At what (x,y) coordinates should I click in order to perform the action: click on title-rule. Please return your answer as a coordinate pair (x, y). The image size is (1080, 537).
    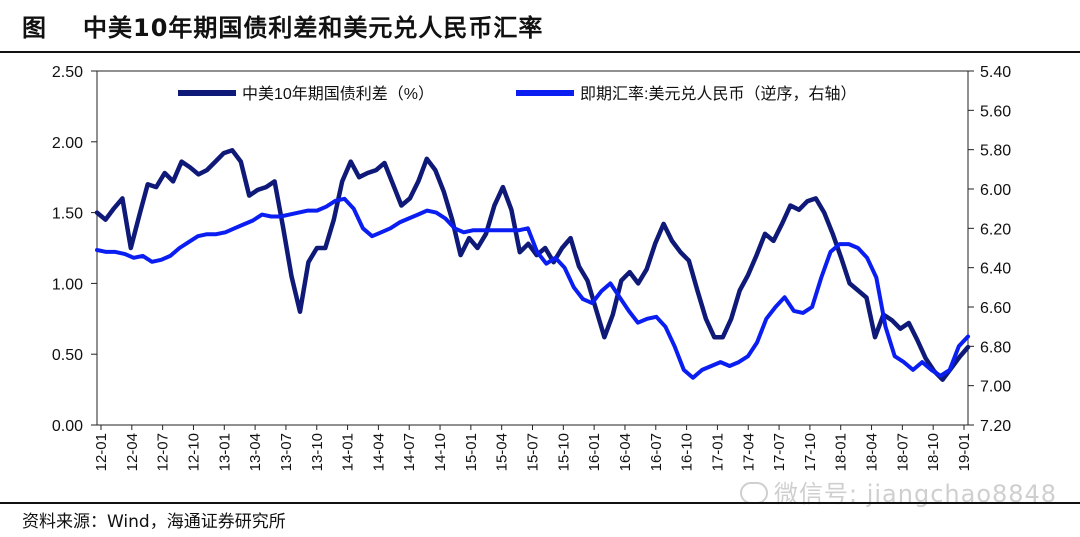
    Looking at the image, I should click on (540, 52).